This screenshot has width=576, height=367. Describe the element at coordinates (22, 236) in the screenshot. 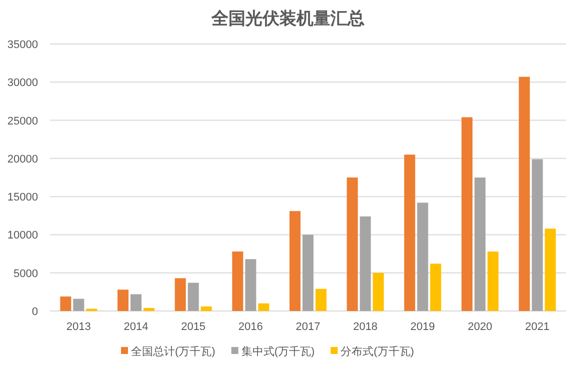

I see `y-tick-label: 10000` at that location.